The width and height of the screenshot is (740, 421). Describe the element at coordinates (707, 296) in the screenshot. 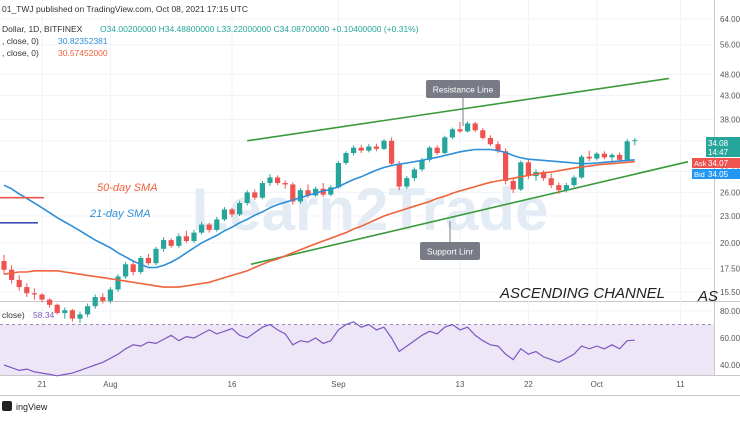

I see `ascending-channel-label-cut: AS` at that location.